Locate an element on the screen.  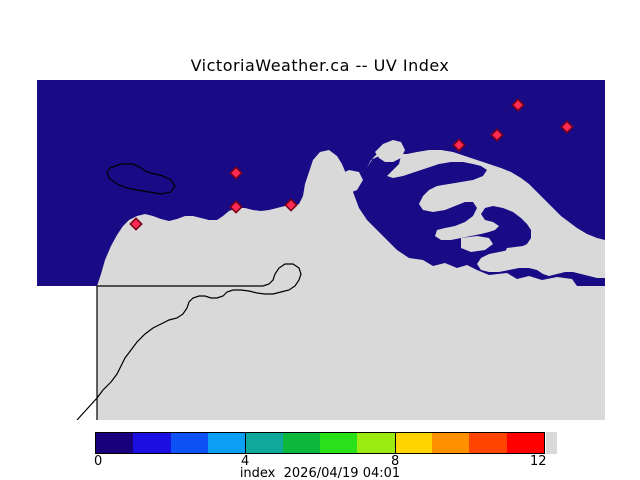
colorbar-tick-label-8: 8 is located at coordinates (395, 461).